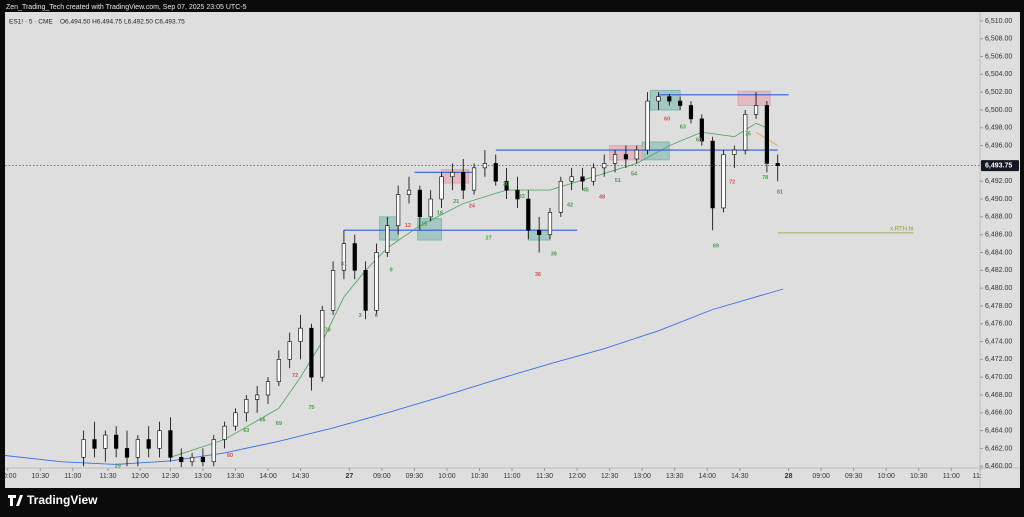 The height and width of the screenshot is (517, 1024). What do you see at coordinates (424, 224) in the screenshot?
I see `bar-count-label: 15` at bounding box center [424, 224].